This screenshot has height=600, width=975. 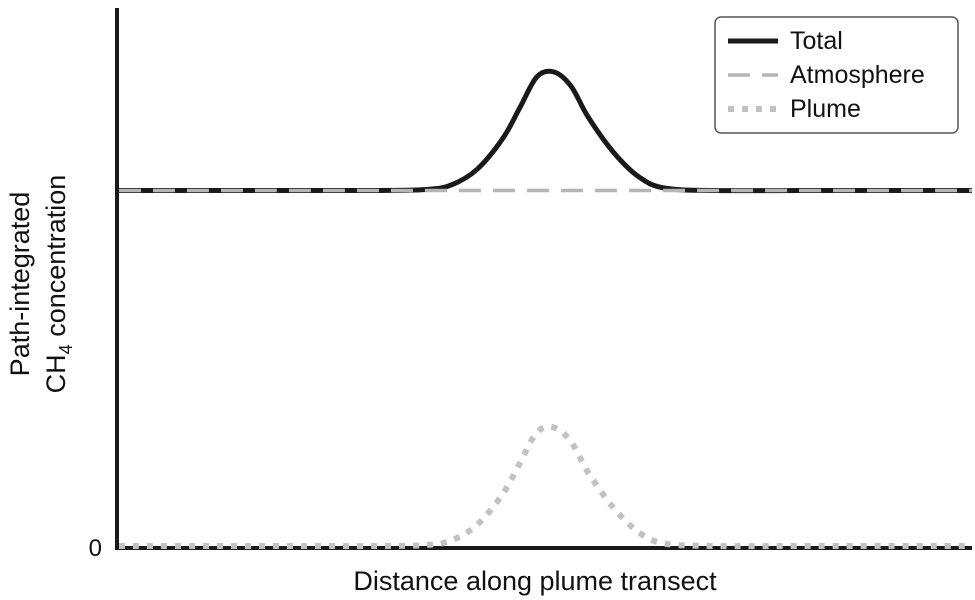 I want to click on y-axis-label-ch: CH, so click(x=56, y=373).